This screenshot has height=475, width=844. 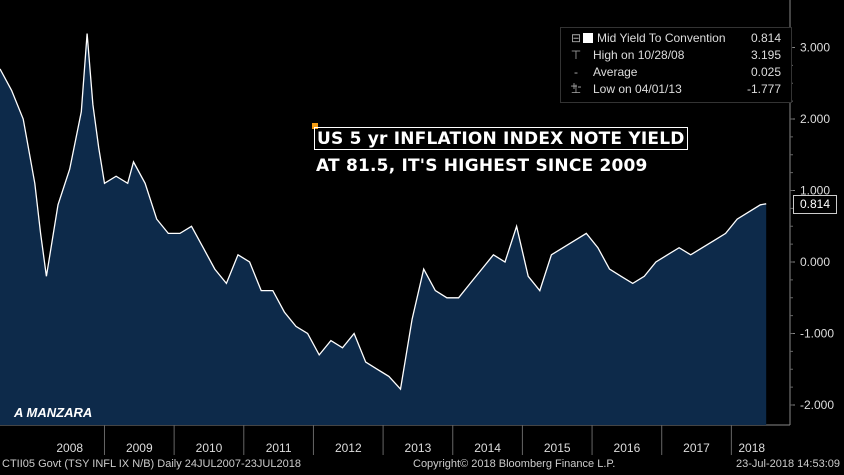 I want to click on x-tick-label: 2014, so click(x=487, y=448).